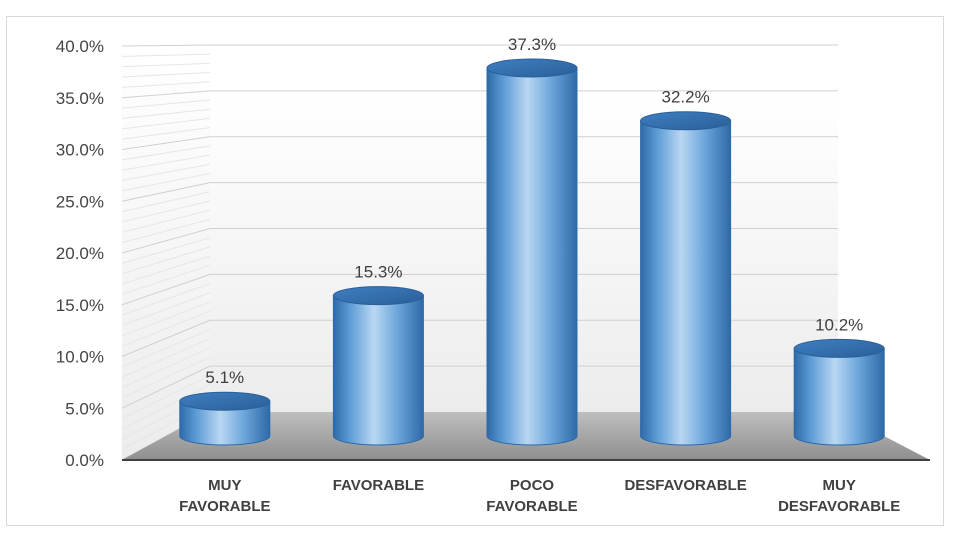 The image size is (957, 535). What do you see at coordinates (80, 201) in the screenshot?
I see `y-tick-label: 25.0%` at bounding box center [80, 201].